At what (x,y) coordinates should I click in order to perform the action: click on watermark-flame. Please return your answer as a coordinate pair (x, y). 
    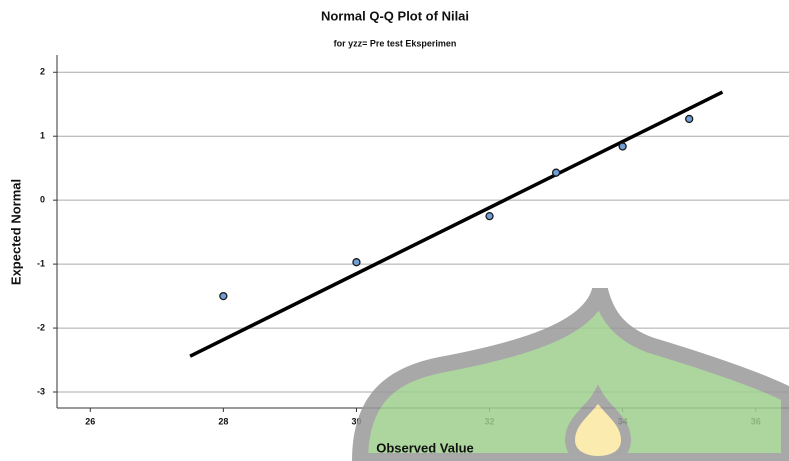
    Looking at the image, I should click on (598, 422).